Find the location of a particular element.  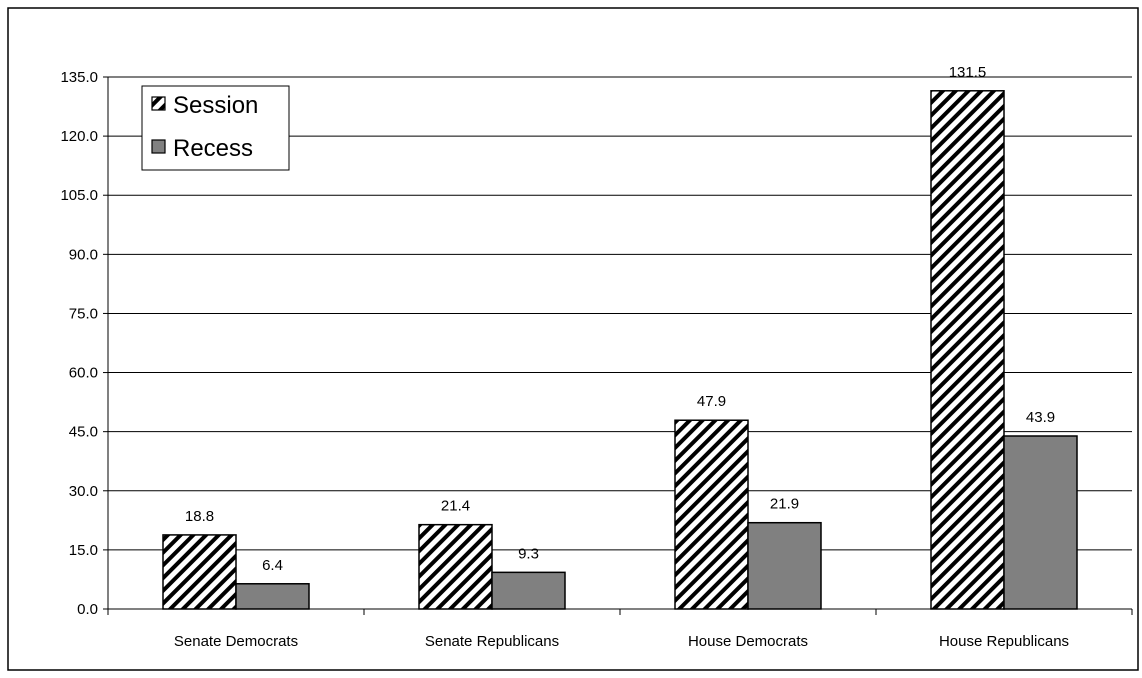

data-label: 6.4 is located at coordinates (272, 565).